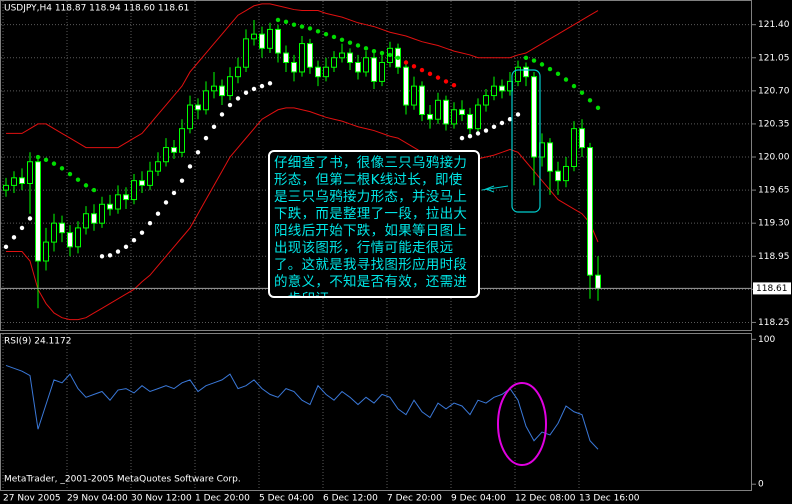 The width and height of the screenshot is (792, 504). Describe the element at coordinates (774, 58) in the screenshot. I see `y-tick-label: 121.05` at that location.